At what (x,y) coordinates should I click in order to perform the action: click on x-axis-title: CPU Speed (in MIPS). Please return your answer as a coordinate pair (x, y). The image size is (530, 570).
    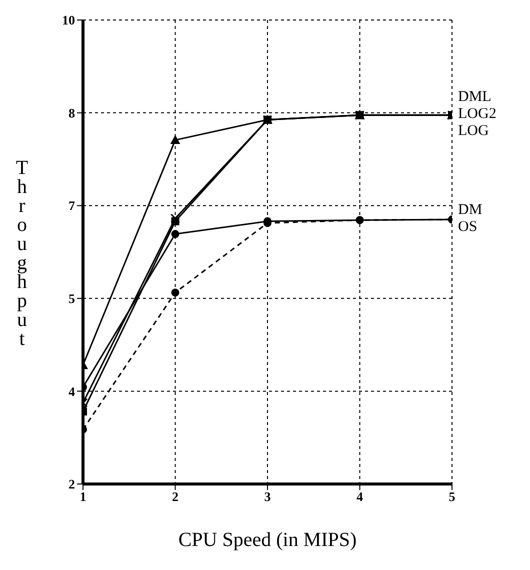
    Looking at the image, I should click on (267, 540).